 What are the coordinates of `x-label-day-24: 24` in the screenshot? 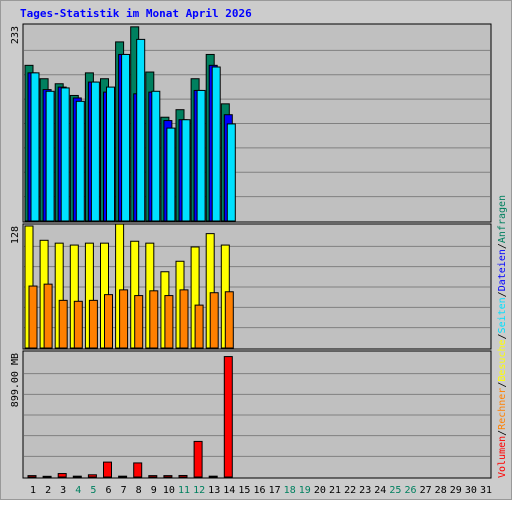 It's located at (380, 490).